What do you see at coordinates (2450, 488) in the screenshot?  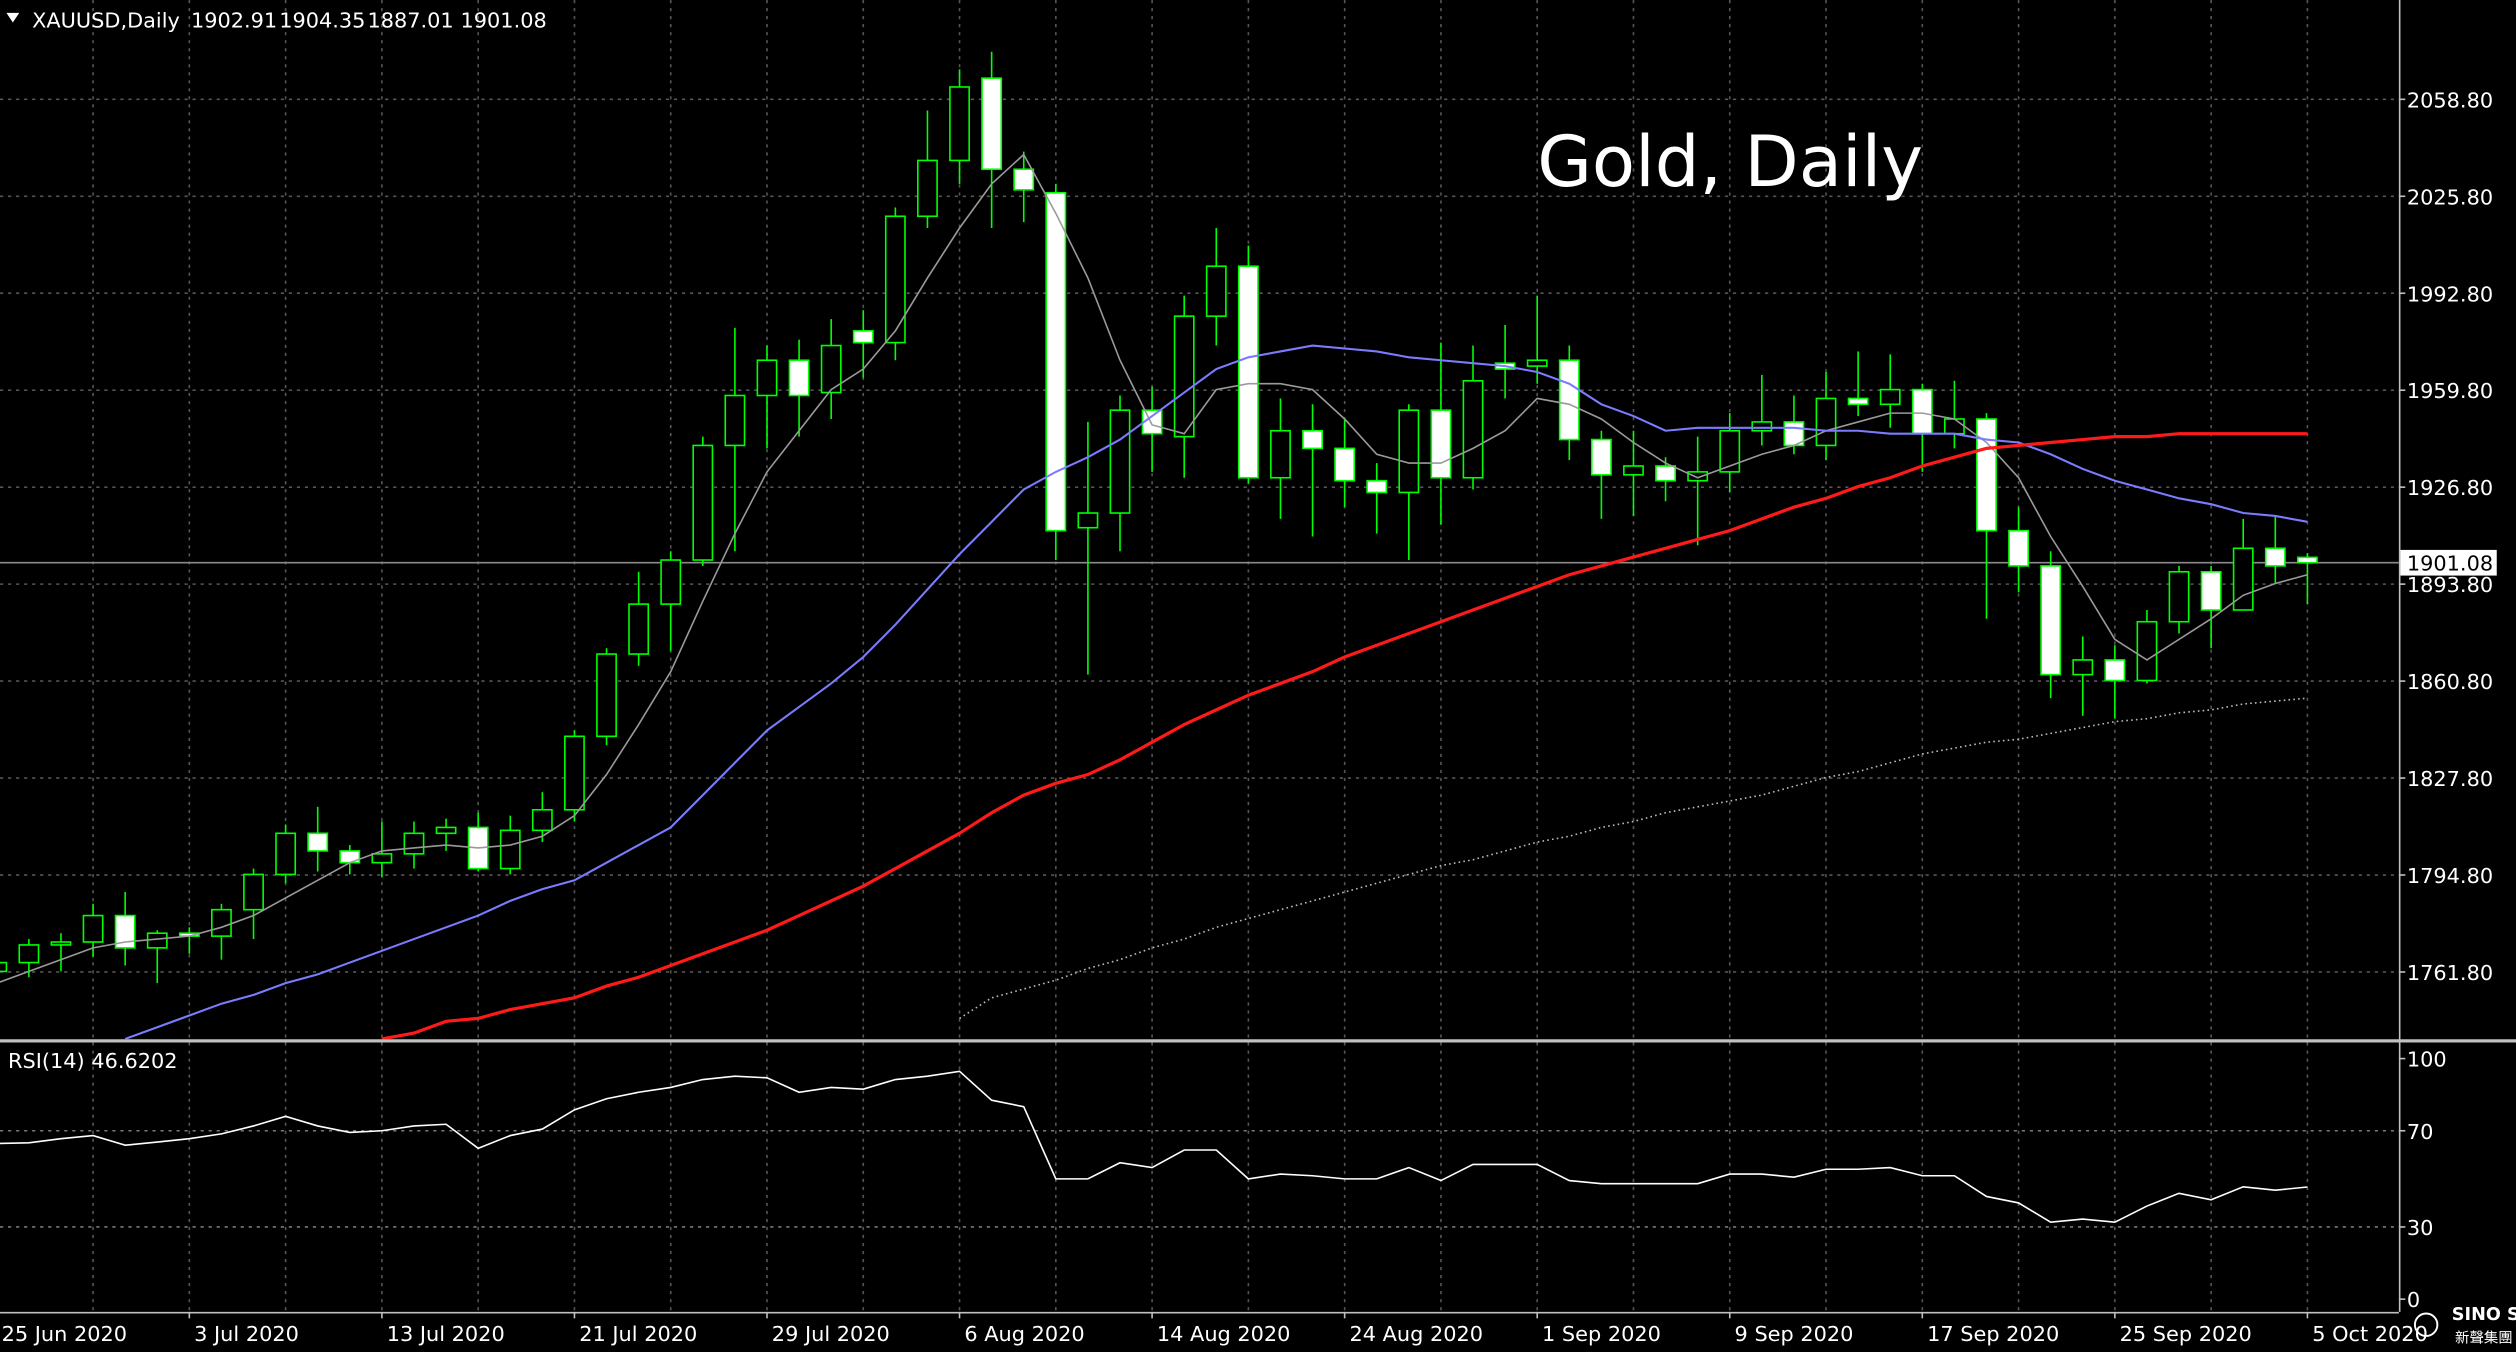 I see `y-tick-label: 1926.80` at bounding box center [2450, 488].